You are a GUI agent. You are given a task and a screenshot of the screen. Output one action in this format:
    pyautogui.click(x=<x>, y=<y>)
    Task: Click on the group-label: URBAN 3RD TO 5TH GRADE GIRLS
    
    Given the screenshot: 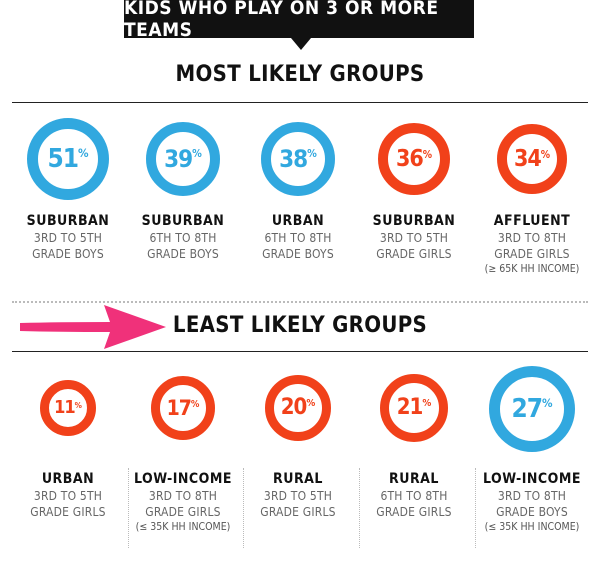 What is the action you would take?
    pyautogui.click(x=68, y=495)
    